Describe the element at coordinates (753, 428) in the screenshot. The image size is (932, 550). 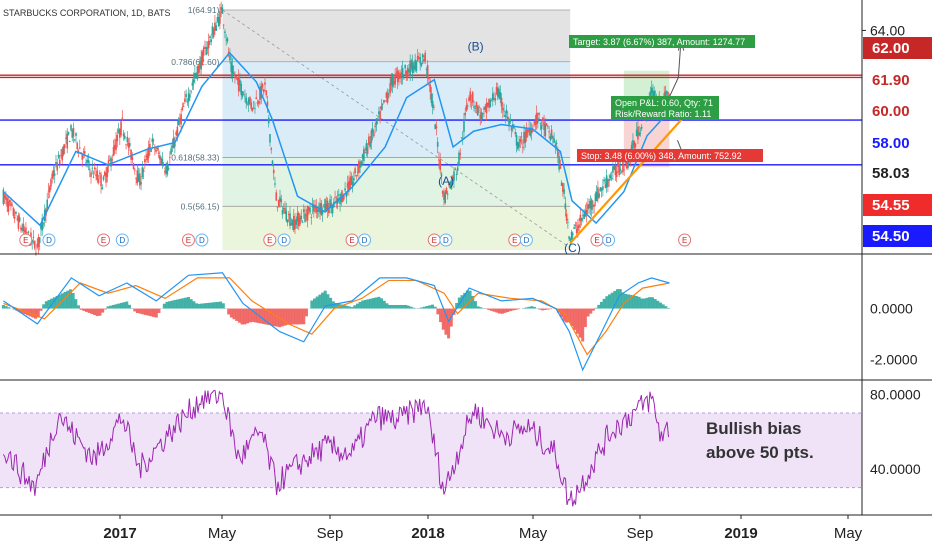
I see `rsi-note-line1: Bullish bias` at that location.